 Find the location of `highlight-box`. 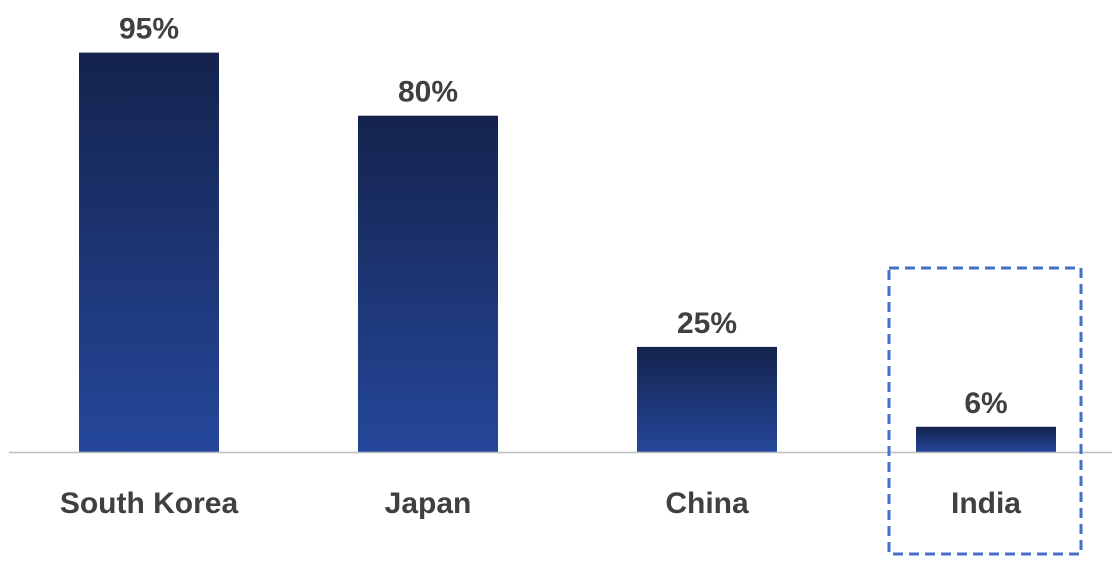

highlight-box is located at coordinates (985, 411).